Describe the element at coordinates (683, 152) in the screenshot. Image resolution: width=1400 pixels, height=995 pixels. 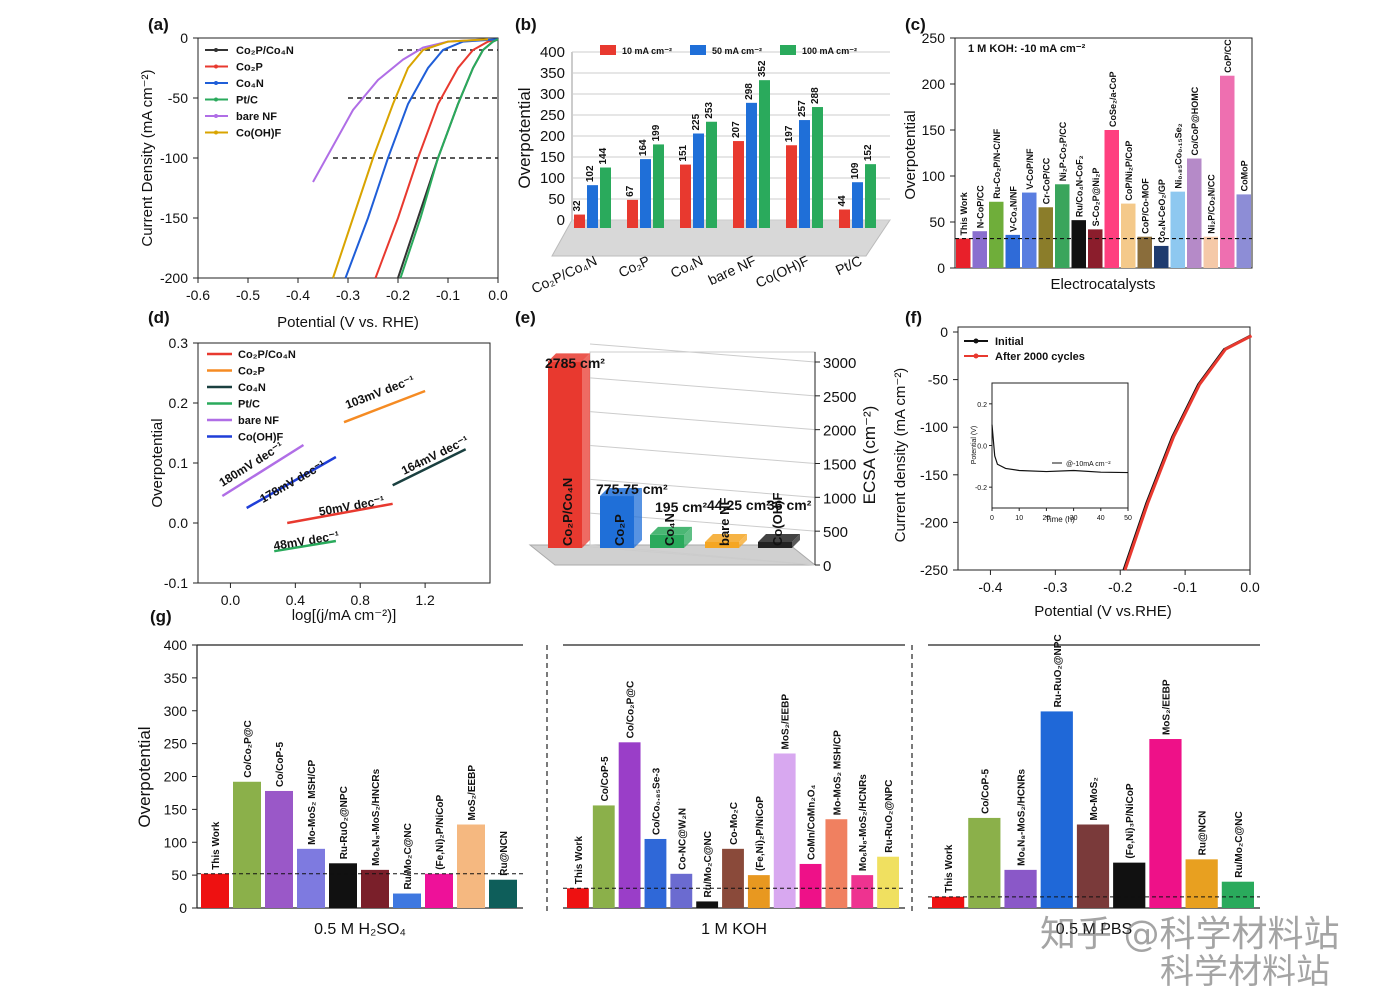
I see `data-label: 151` at that location.